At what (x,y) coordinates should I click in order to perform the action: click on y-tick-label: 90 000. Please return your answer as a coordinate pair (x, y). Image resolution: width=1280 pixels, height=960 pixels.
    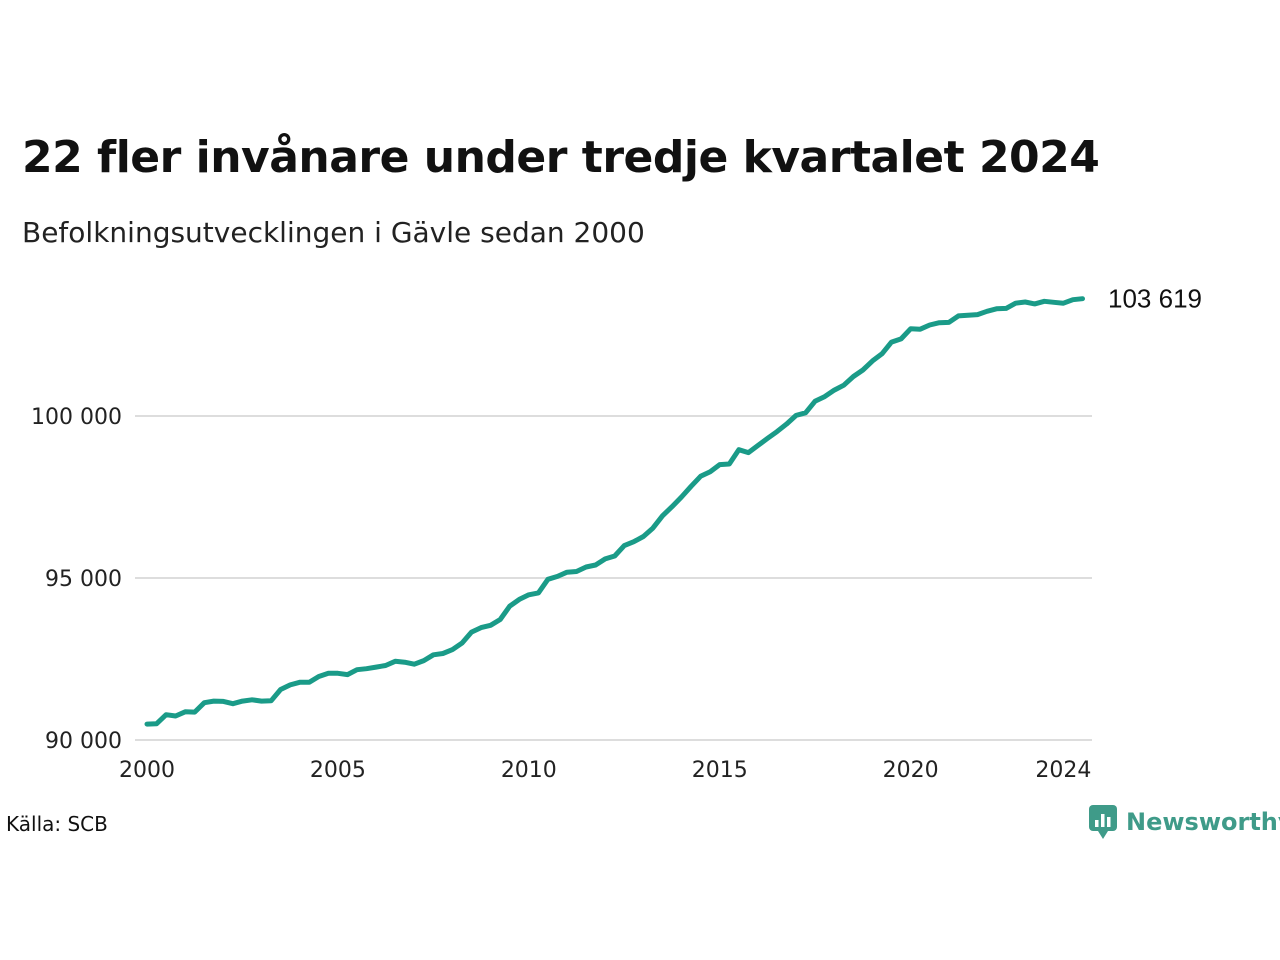
    Looking at the image, I should click on (83, 741).